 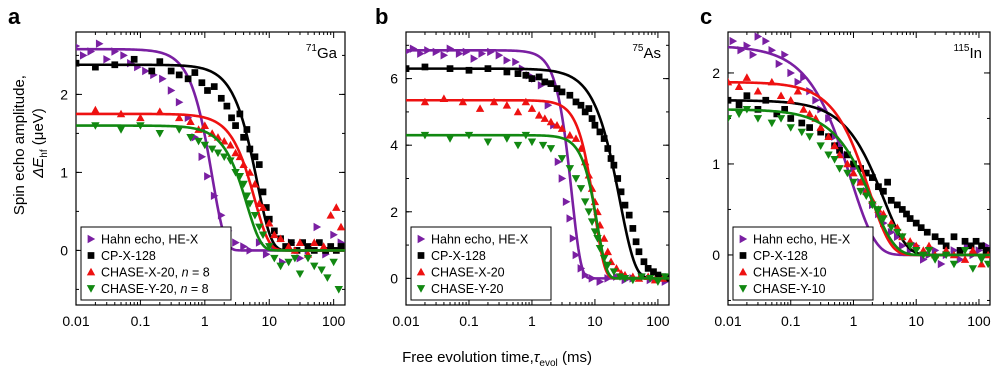 I want to click on x-tick-label: 1, so click(x=205, y=321).